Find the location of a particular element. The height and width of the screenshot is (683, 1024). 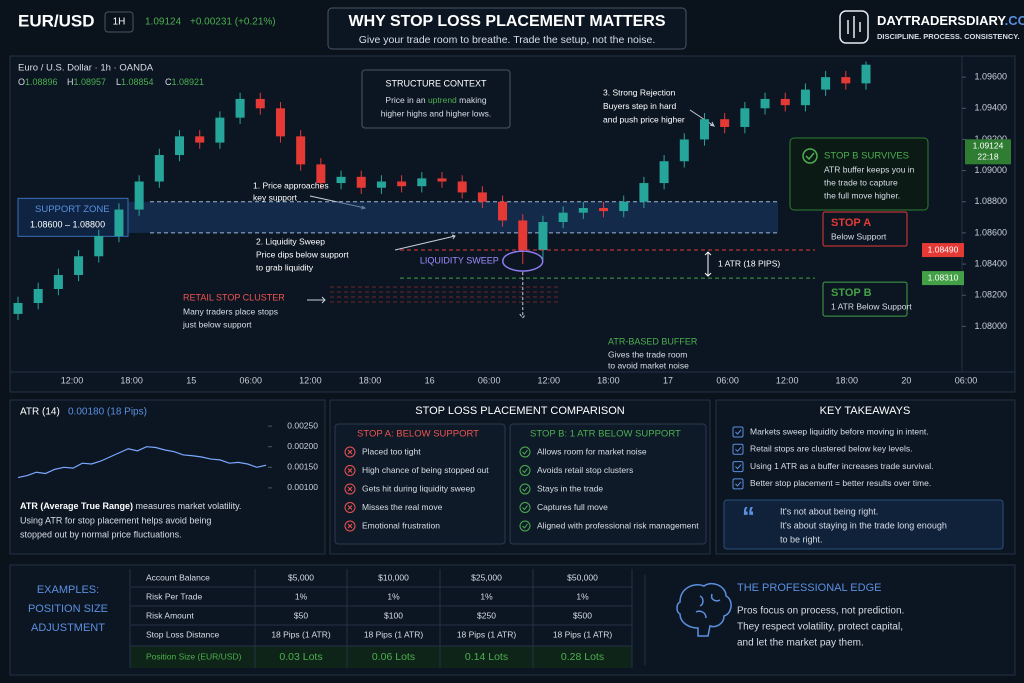

table-cell: $25,000 is located at coordinates (486, 577).